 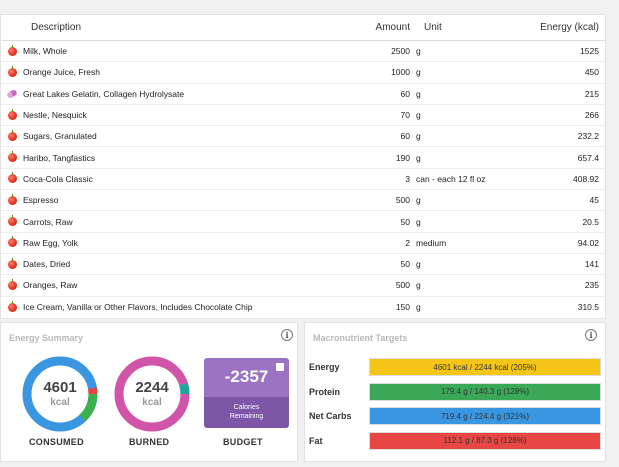 What do you see at coordinates (431, 242) in the screenshot?
I see `food-unit: medium` at bounding box center [431, 242].